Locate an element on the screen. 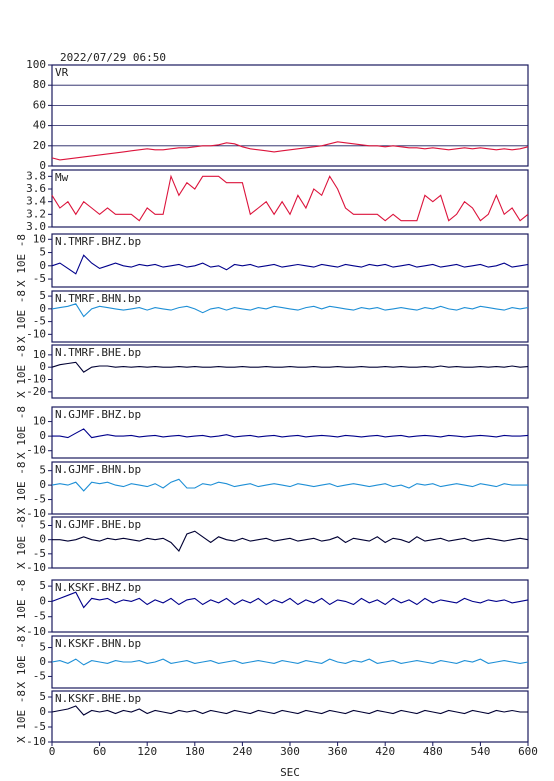  y-tick-label: 3.4 is located at coordinates (36, 201).